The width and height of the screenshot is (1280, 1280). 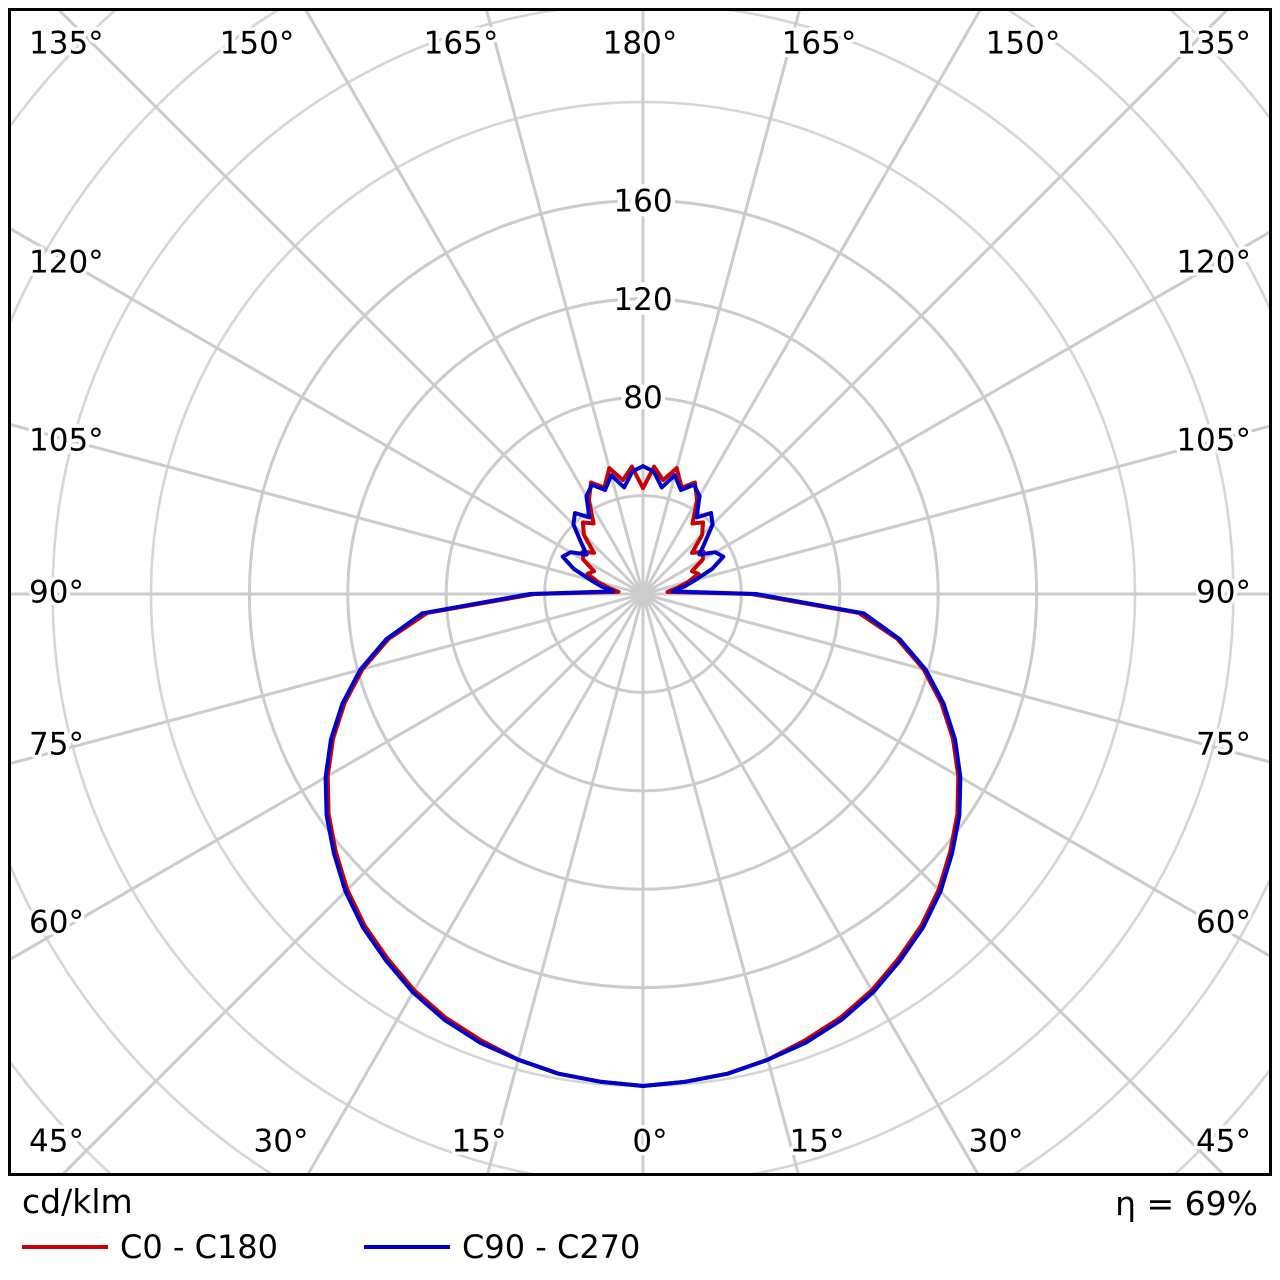 What do you see at coordinates (649, 1142) in the screenshot?
I see `angle-label-bottom-0: 0°` at bounding box center [649, 1142].